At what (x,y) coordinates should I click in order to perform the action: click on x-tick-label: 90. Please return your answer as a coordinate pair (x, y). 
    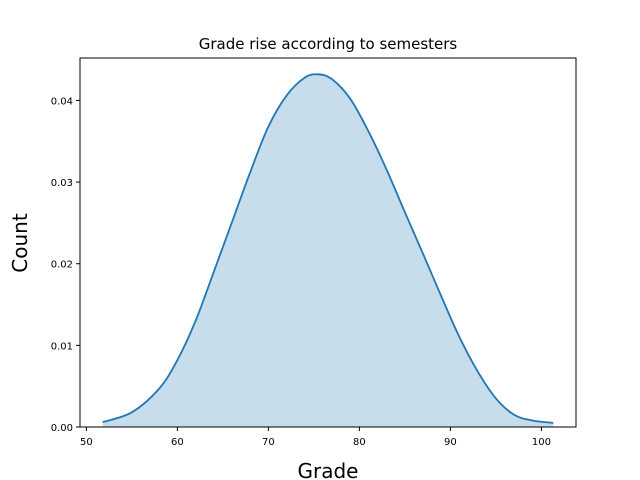
    Looking at the image, I should click on (450, 442).